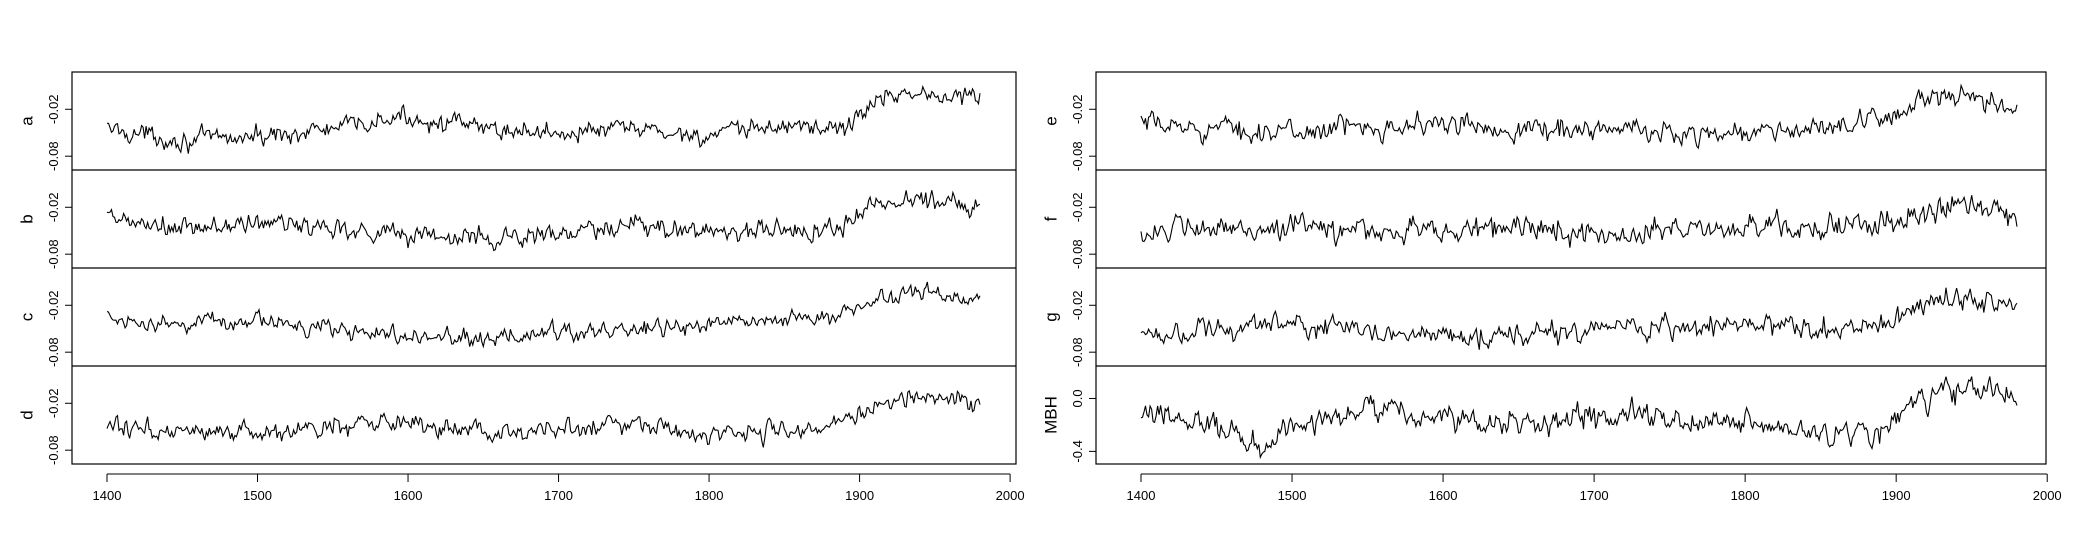 This screenshot has width=2090, height=551. Describe the element at coordinates (1050, 316) in the screenshot. I see `panel-label-g: g` at that location.